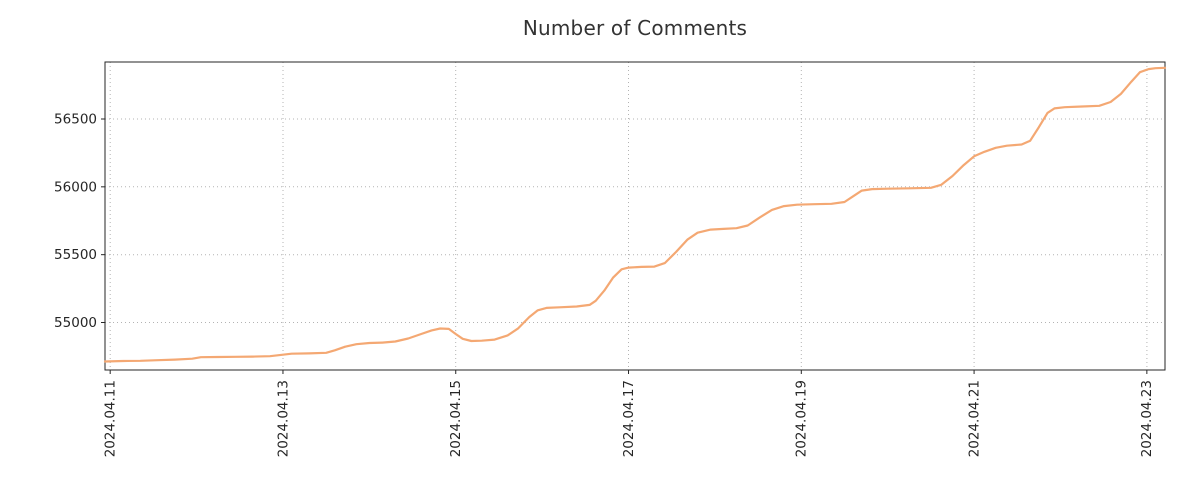 The height and width of the screenshot is (500, 1200). Describe the element at coordinates (1147, 418) in the screenshot. I see `x-tick-label: 2024.04.23` at that location.